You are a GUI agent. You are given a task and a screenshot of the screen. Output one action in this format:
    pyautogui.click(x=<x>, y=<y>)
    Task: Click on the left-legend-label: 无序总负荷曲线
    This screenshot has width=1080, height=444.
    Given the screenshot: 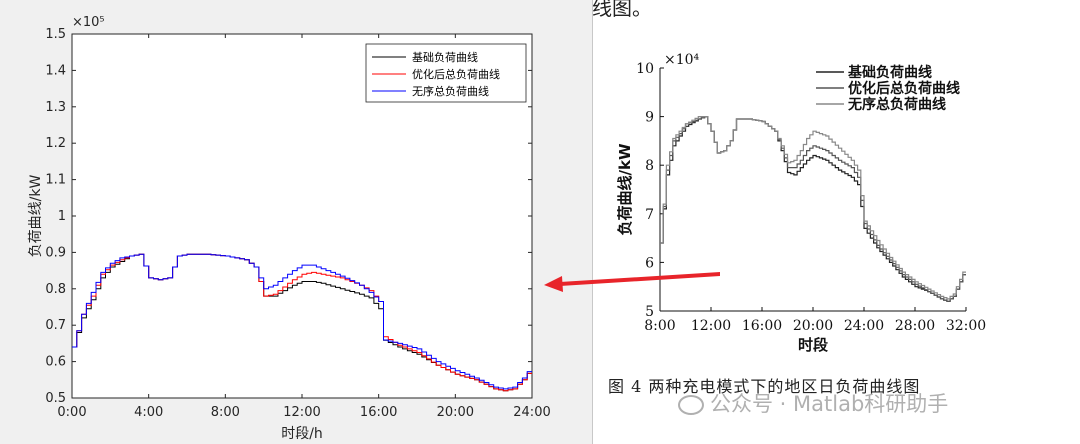 What is the action you would take?
    pyautogui.click(x=450, y=91)
    